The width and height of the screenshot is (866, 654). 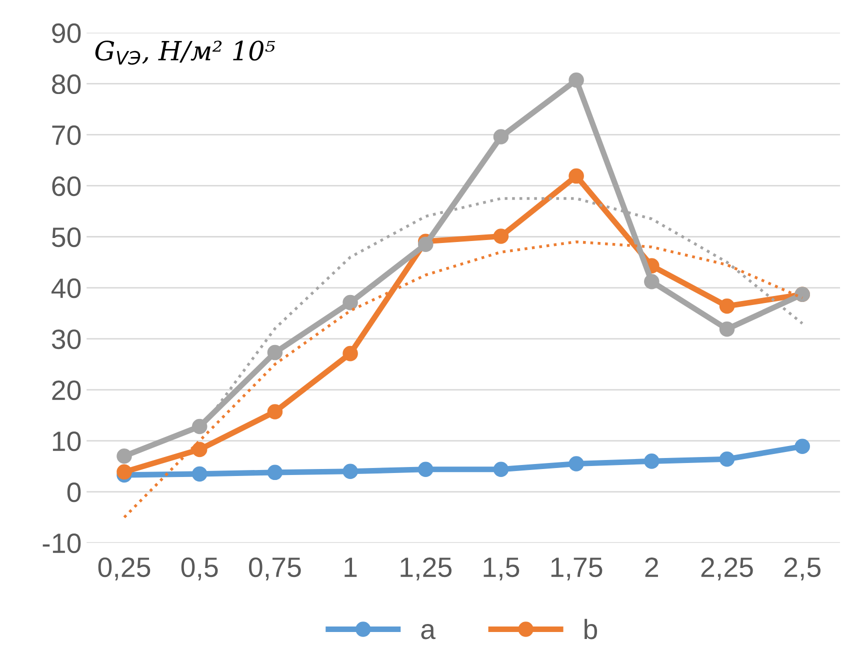 I want to click on y-tick-label: 90, so click(x=66, y=33).